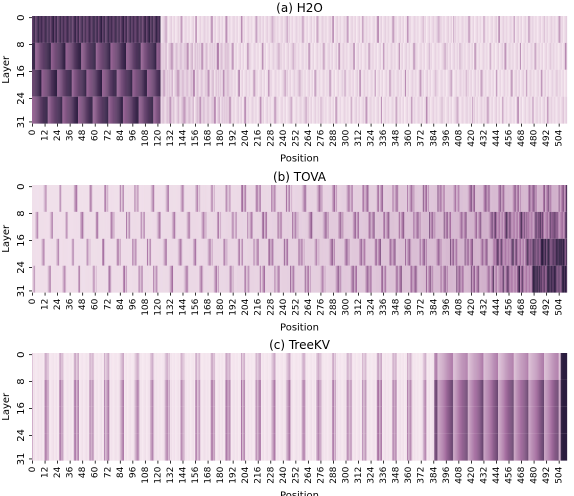  I want to click on x-tick-label: 252, so click(296, 138).